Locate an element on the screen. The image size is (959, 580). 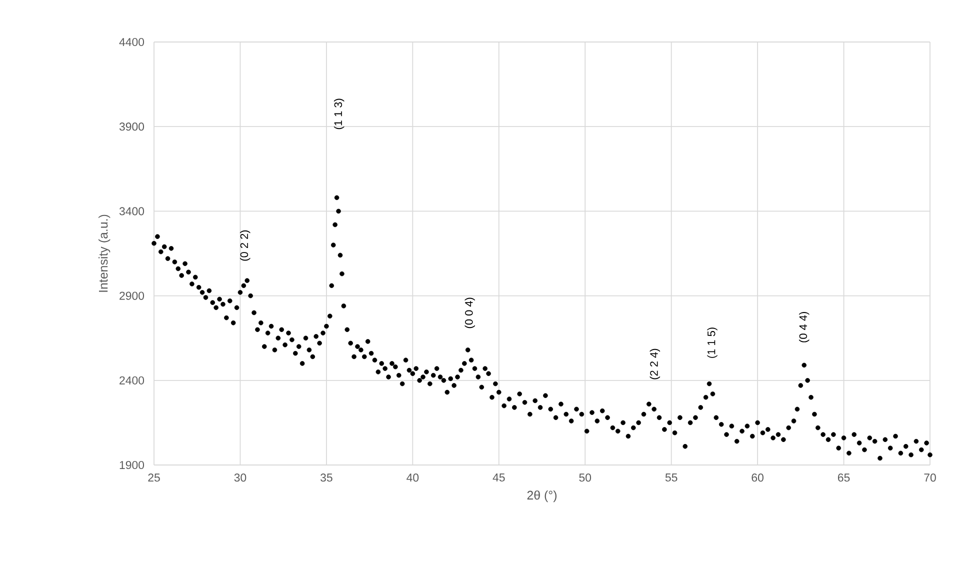
y-tick-label: 2900 is located at coordinates (132, 296).